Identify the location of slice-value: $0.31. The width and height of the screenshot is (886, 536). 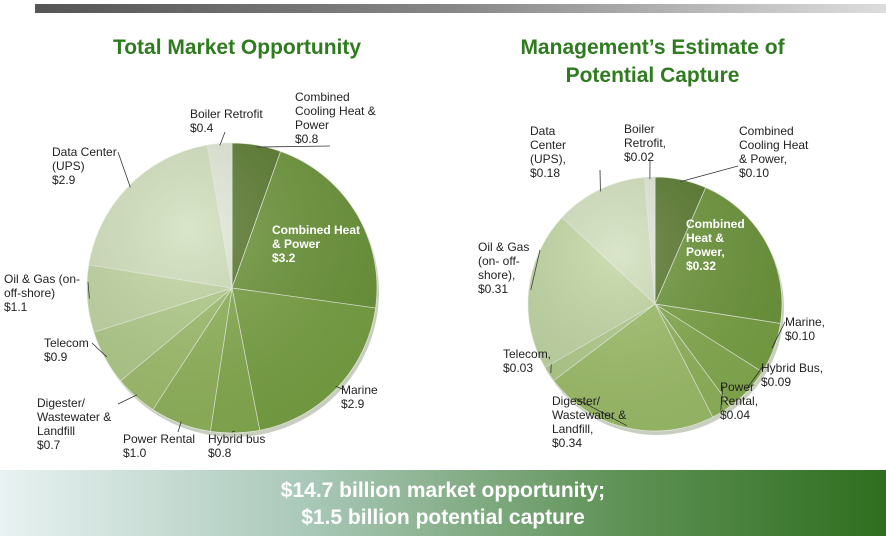
(493, 289).